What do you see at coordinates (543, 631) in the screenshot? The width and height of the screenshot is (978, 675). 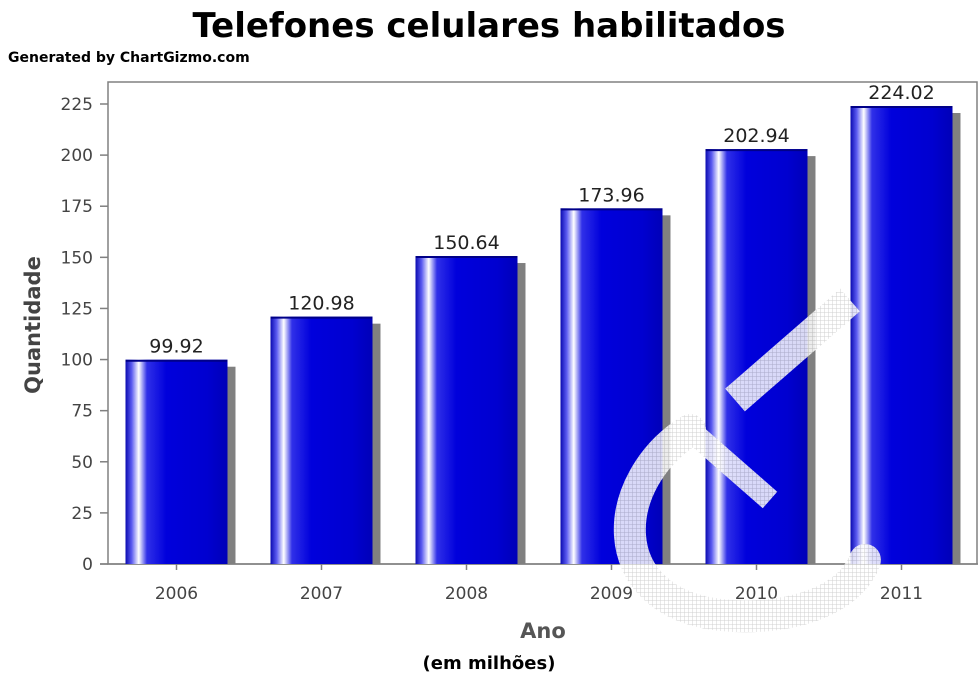 I see `x-axis-label: Ano` at bounding box center [543, 631].